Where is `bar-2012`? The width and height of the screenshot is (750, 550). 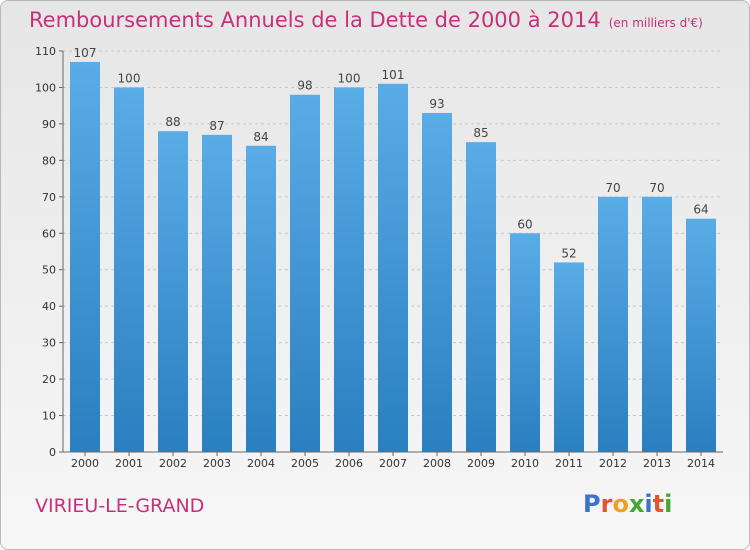
bar-2012 is located at coordinates (613, 324).